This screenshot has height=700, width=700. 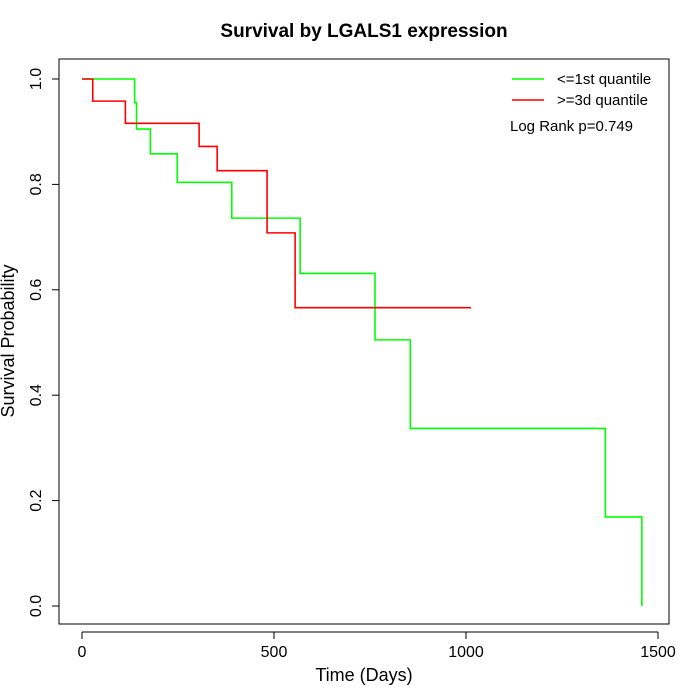 What do you see at coordinates (658, 652) in the screenshot?
I see `x-tick-label: 1500` at bounding box center [658, 652].